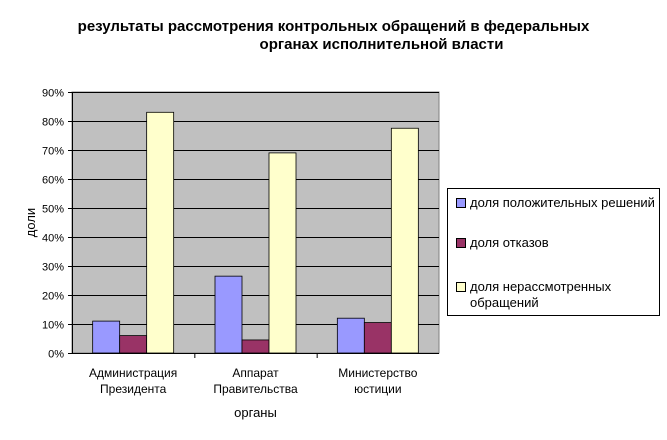 The height and width of the screenshot is (440, 667). Describe the element at coordinates (255, 389) in the screenshot. I see `x-tick-label: Правительства` at that location.